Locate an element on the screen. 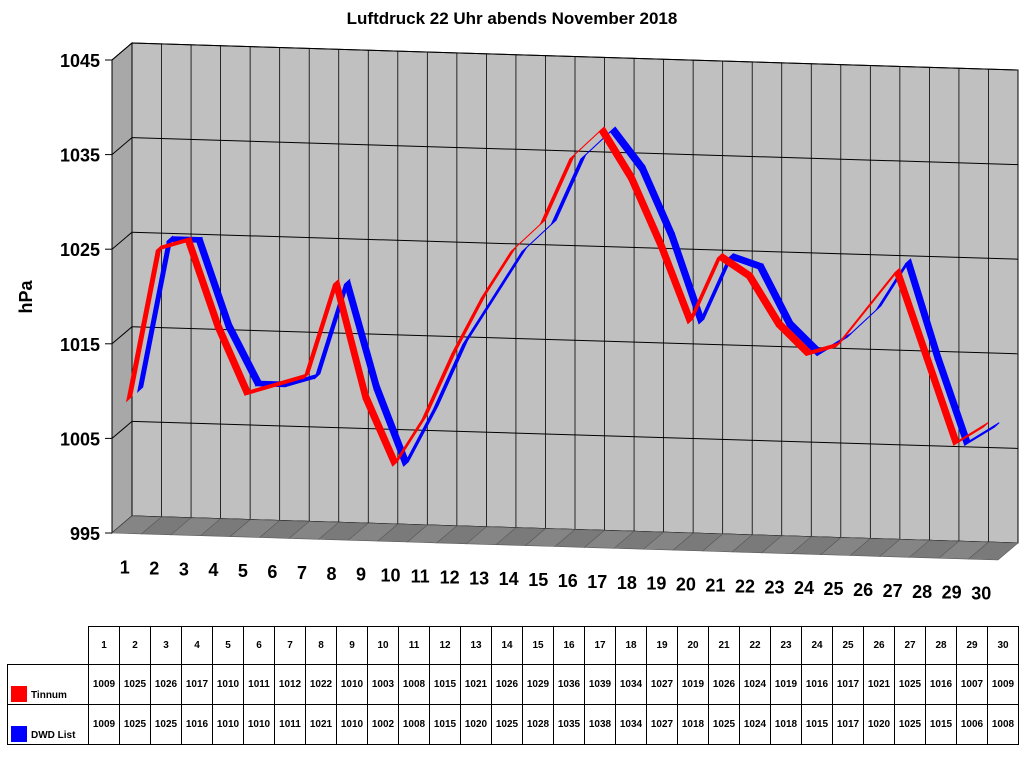 The image size is (1024, 768). table-header-cell: 3 is located at coordinates (166, 645).